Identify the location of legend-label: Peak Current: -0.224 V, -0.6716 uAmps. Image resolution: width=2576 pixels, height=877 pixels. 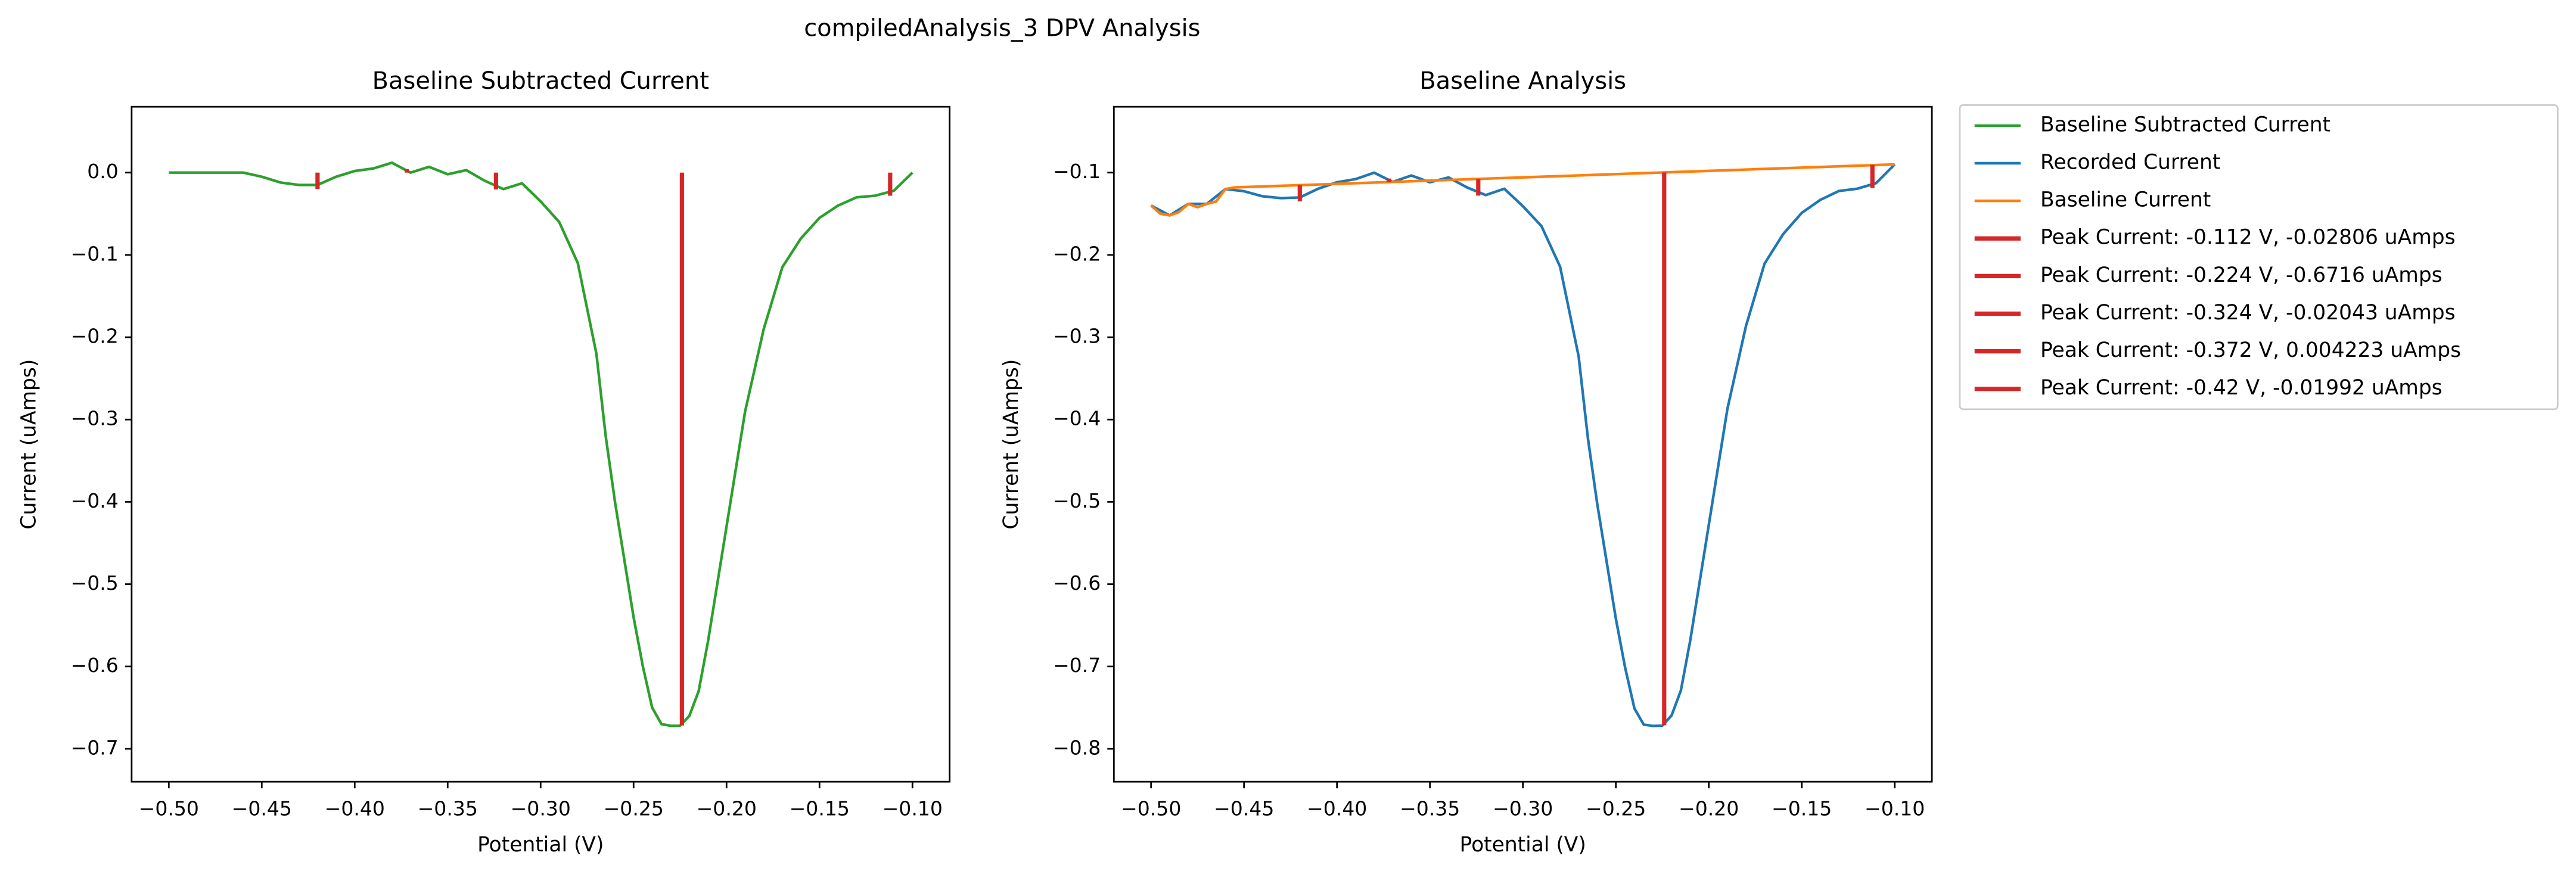
(2241, 275).